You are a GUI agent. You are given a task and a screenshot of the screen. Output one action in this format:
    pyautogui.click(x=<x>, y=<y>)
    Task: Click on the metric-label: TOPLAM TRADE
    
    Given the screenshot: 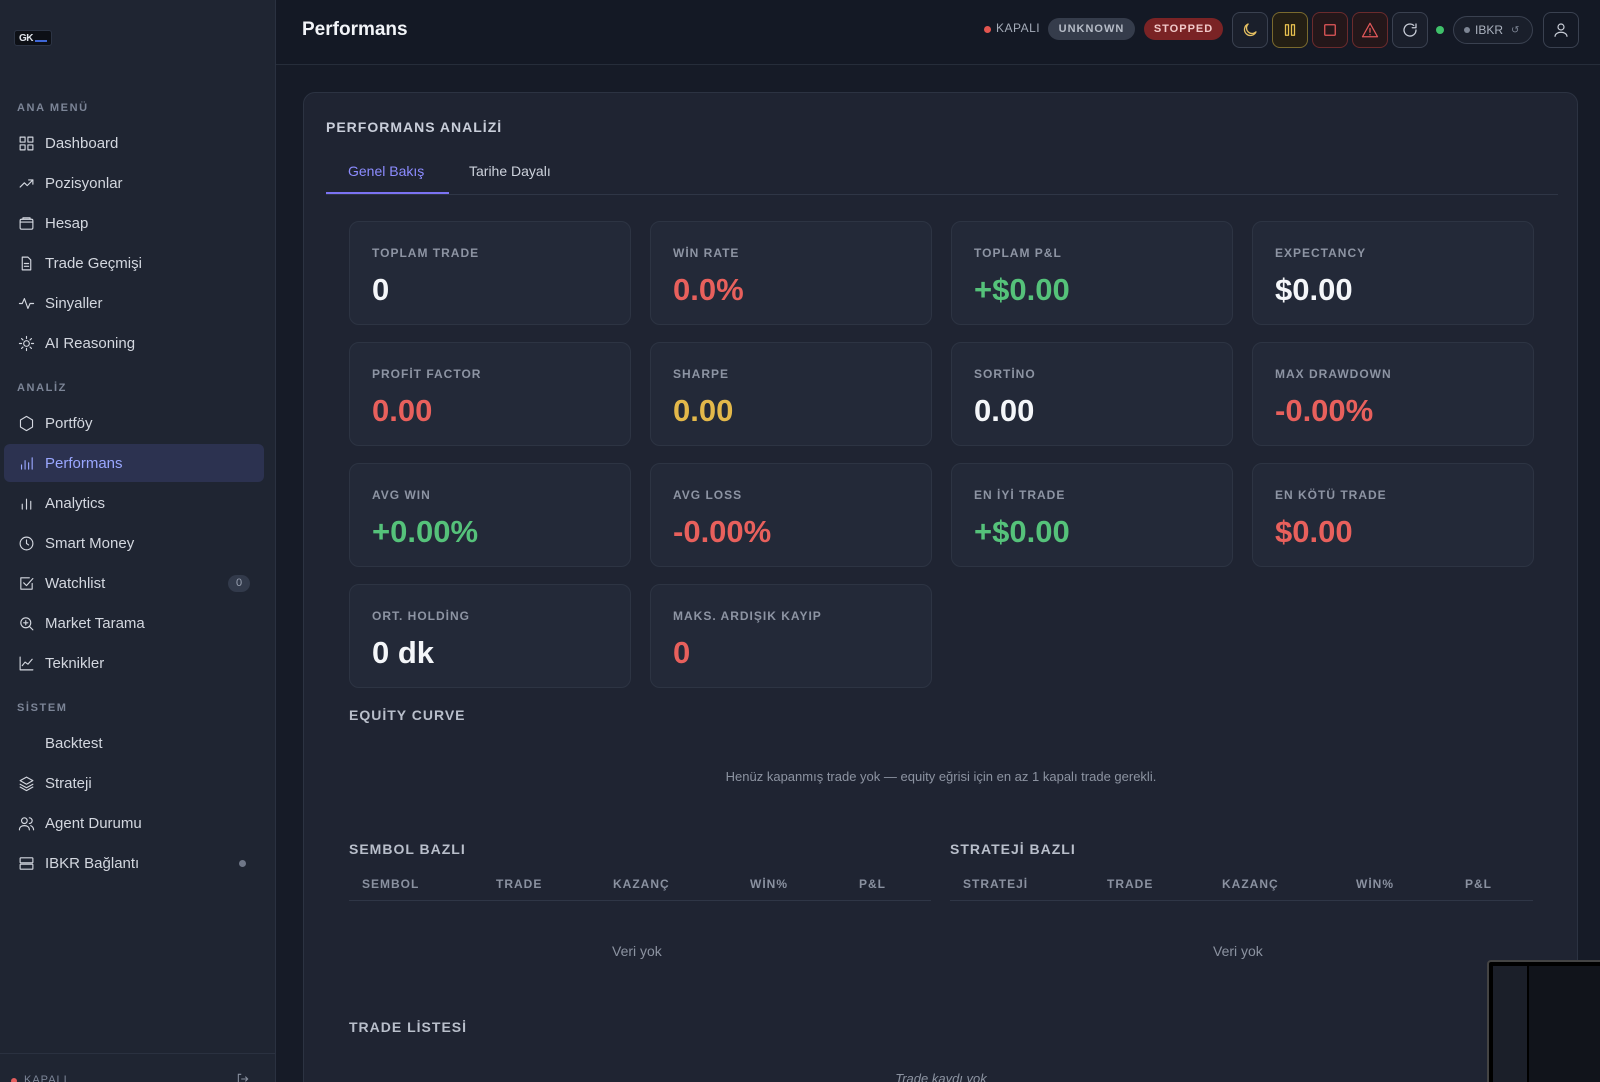 What is the action you would take?
    pyautogui.click(x=426, y=253)
    